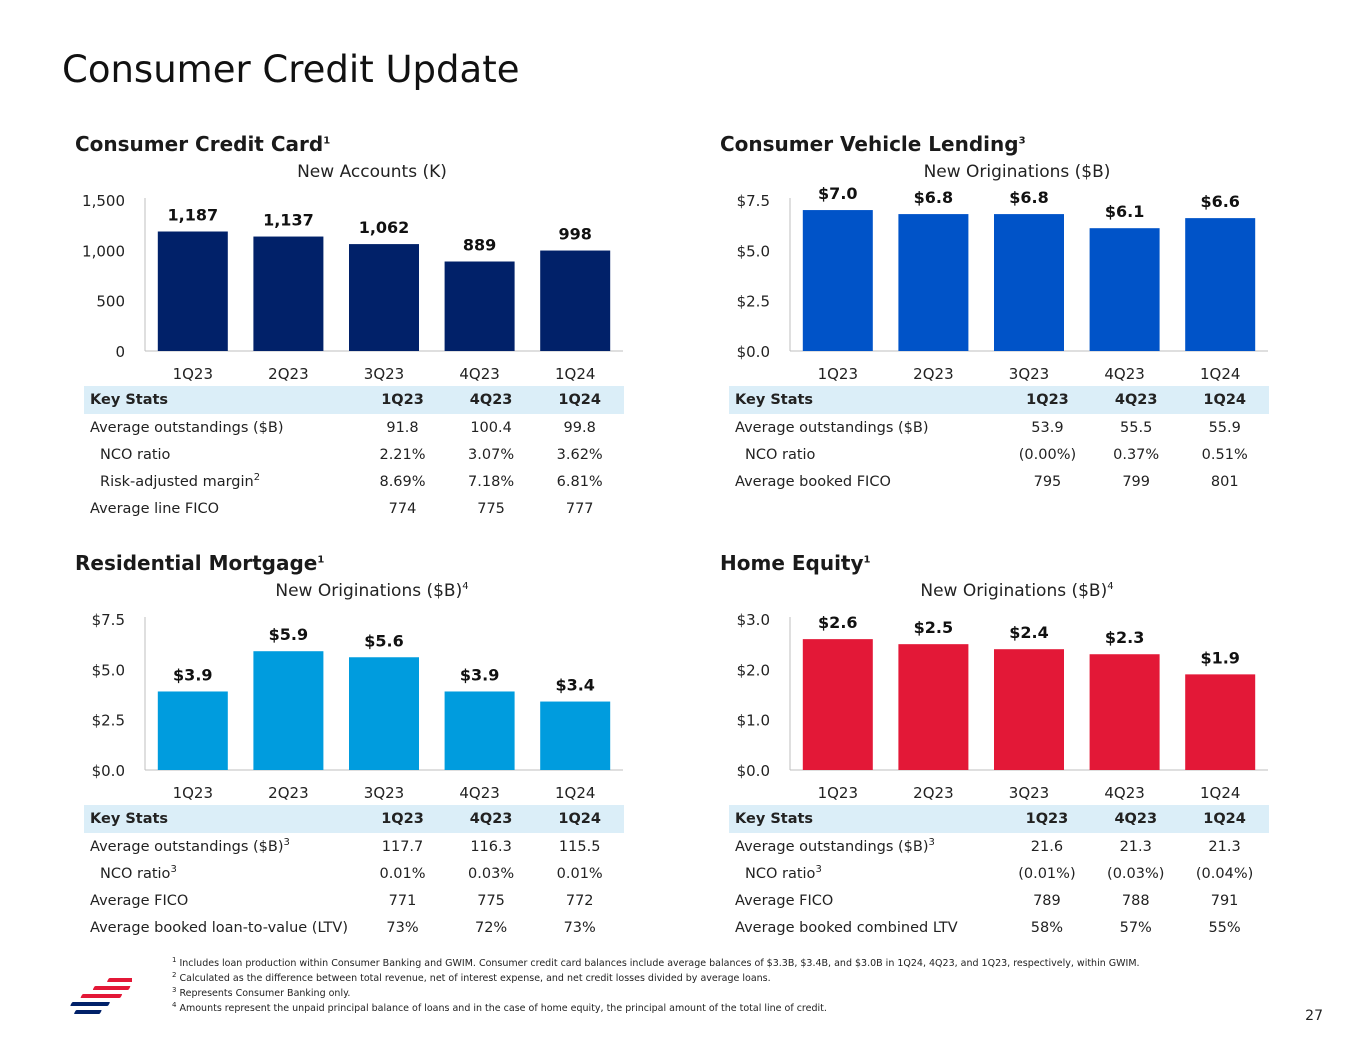  Describe the element at coordinates (200, 563) in the screenshot. I see `panel-title: Residential Mortgage1` at that location.